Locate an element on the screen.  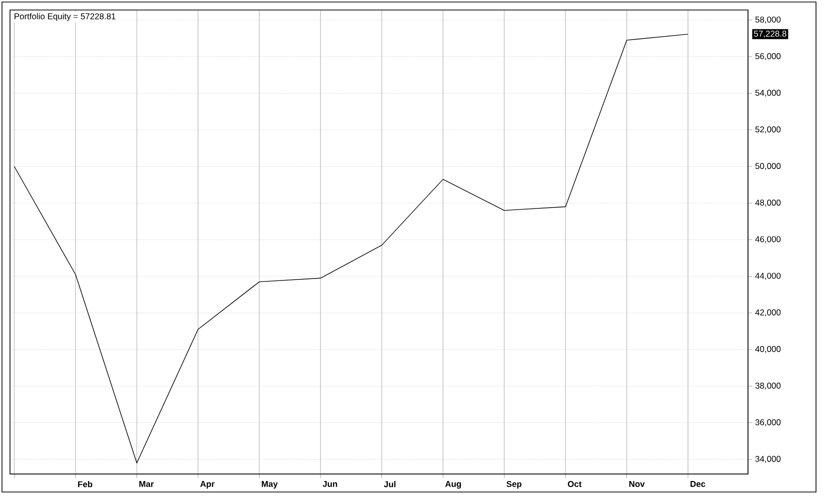
x-tick-label: Oct is located at coordinates (575, 484).